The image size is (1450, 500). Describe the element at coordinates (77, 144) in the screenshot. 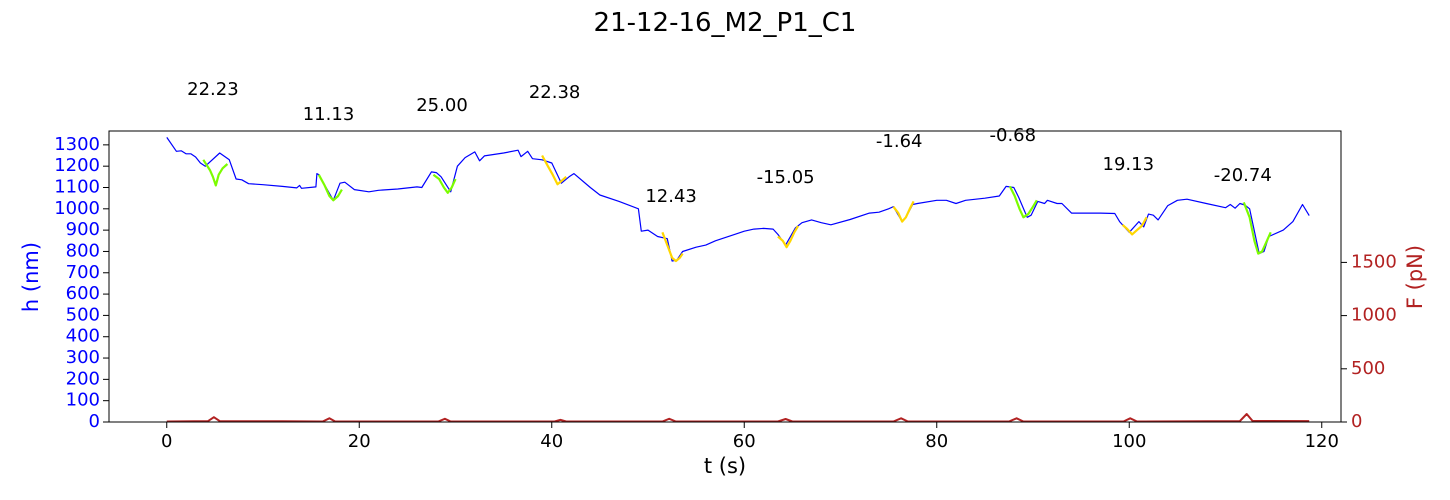

I see `y-left-tick-label: 1300` at that location.